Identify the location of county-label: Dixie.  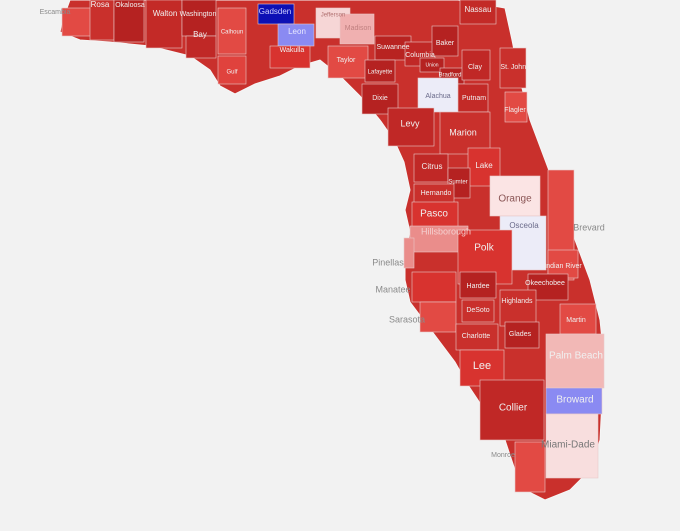
(380, 98).